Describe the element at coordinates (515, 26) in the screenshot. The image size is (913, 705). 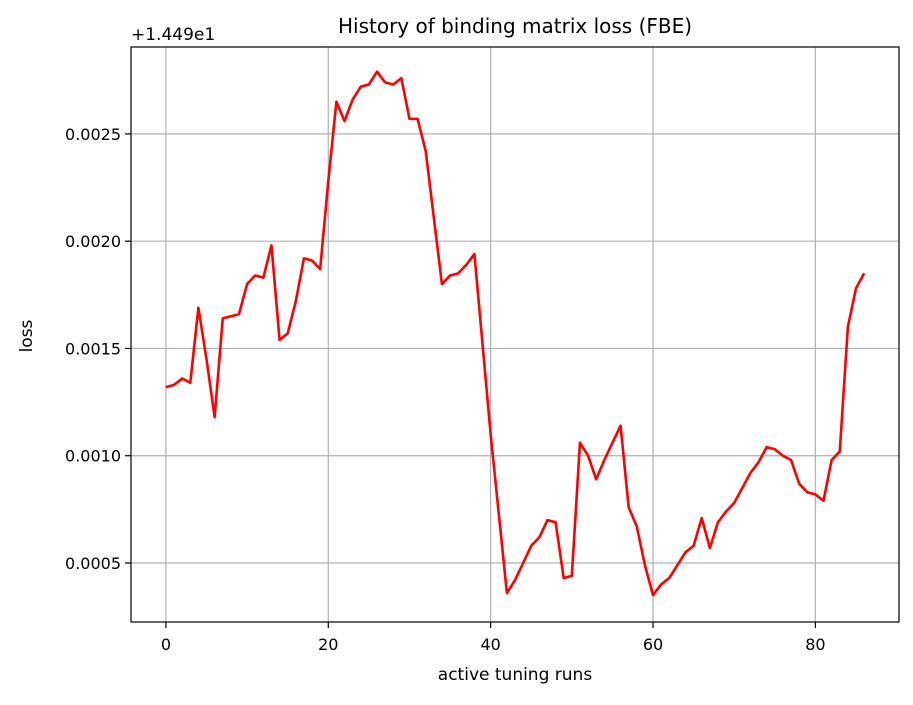
I see `chart-title: History of binding matrix loss (FBE)` at that location.